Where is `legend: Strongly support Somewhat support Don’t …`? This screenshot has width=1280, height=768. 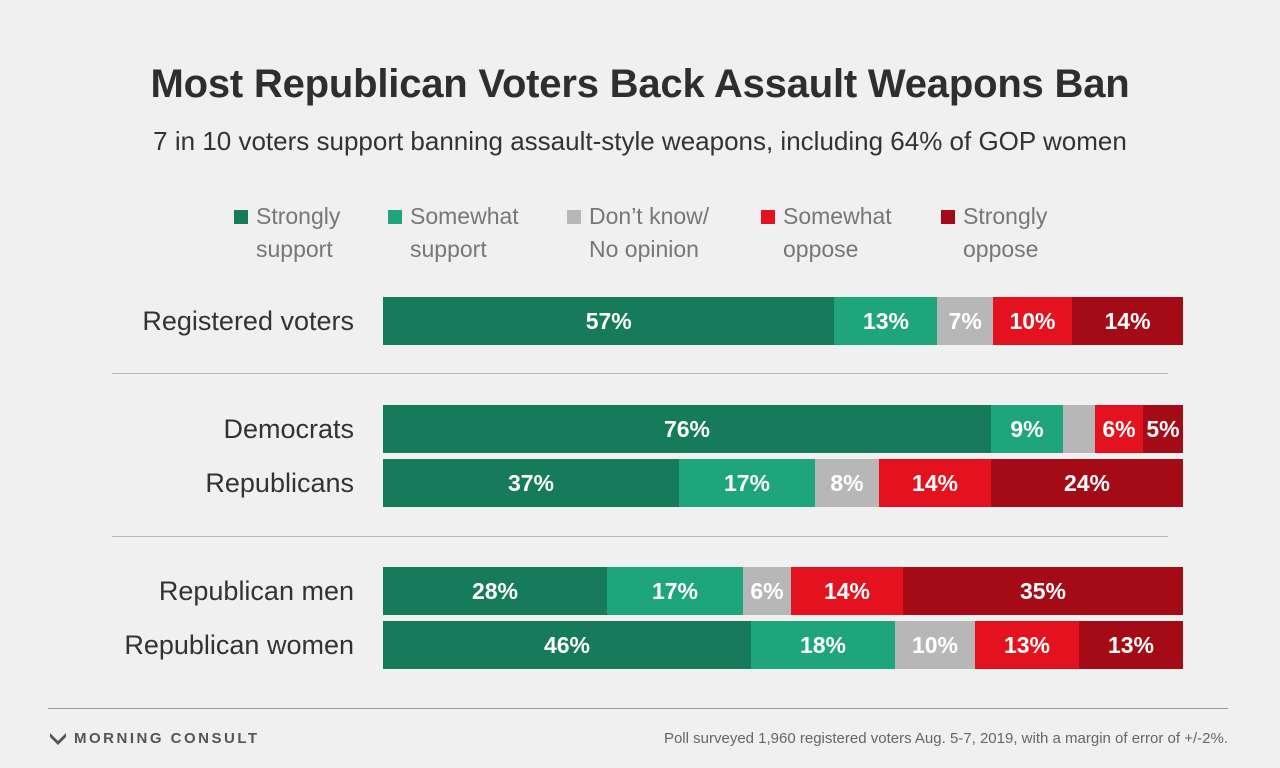 legend: Strongly support Somewhat support Don’t … is located at coordinates (640, 235).